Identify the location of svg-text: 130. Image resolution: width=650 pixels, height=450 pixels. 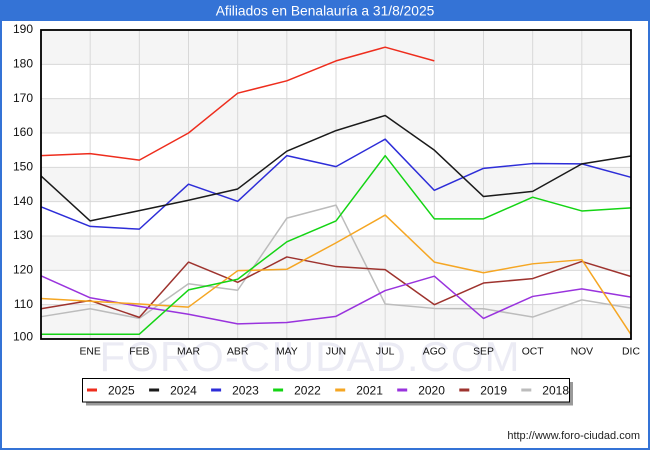
(23, 235).